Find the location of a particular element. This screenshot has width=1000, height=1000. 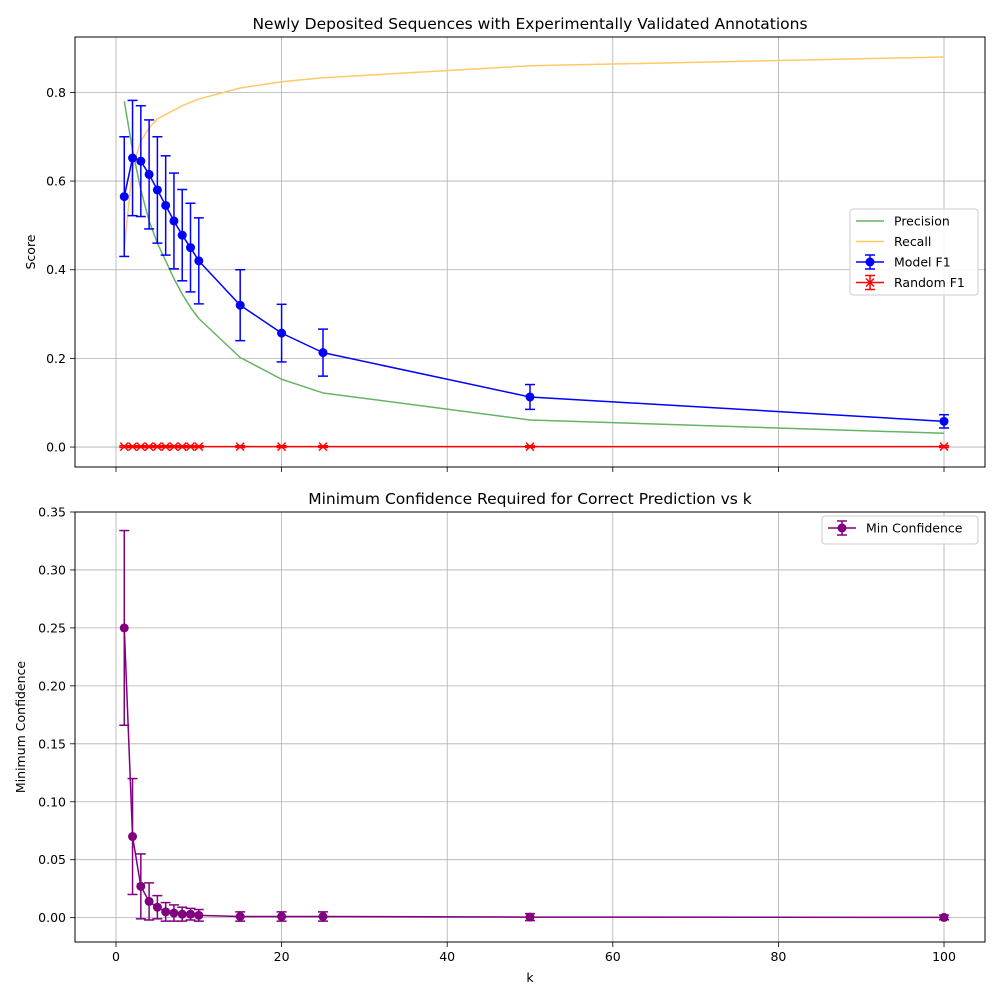

y-tick-label: 0.15 is located at coordinates (52, 743).